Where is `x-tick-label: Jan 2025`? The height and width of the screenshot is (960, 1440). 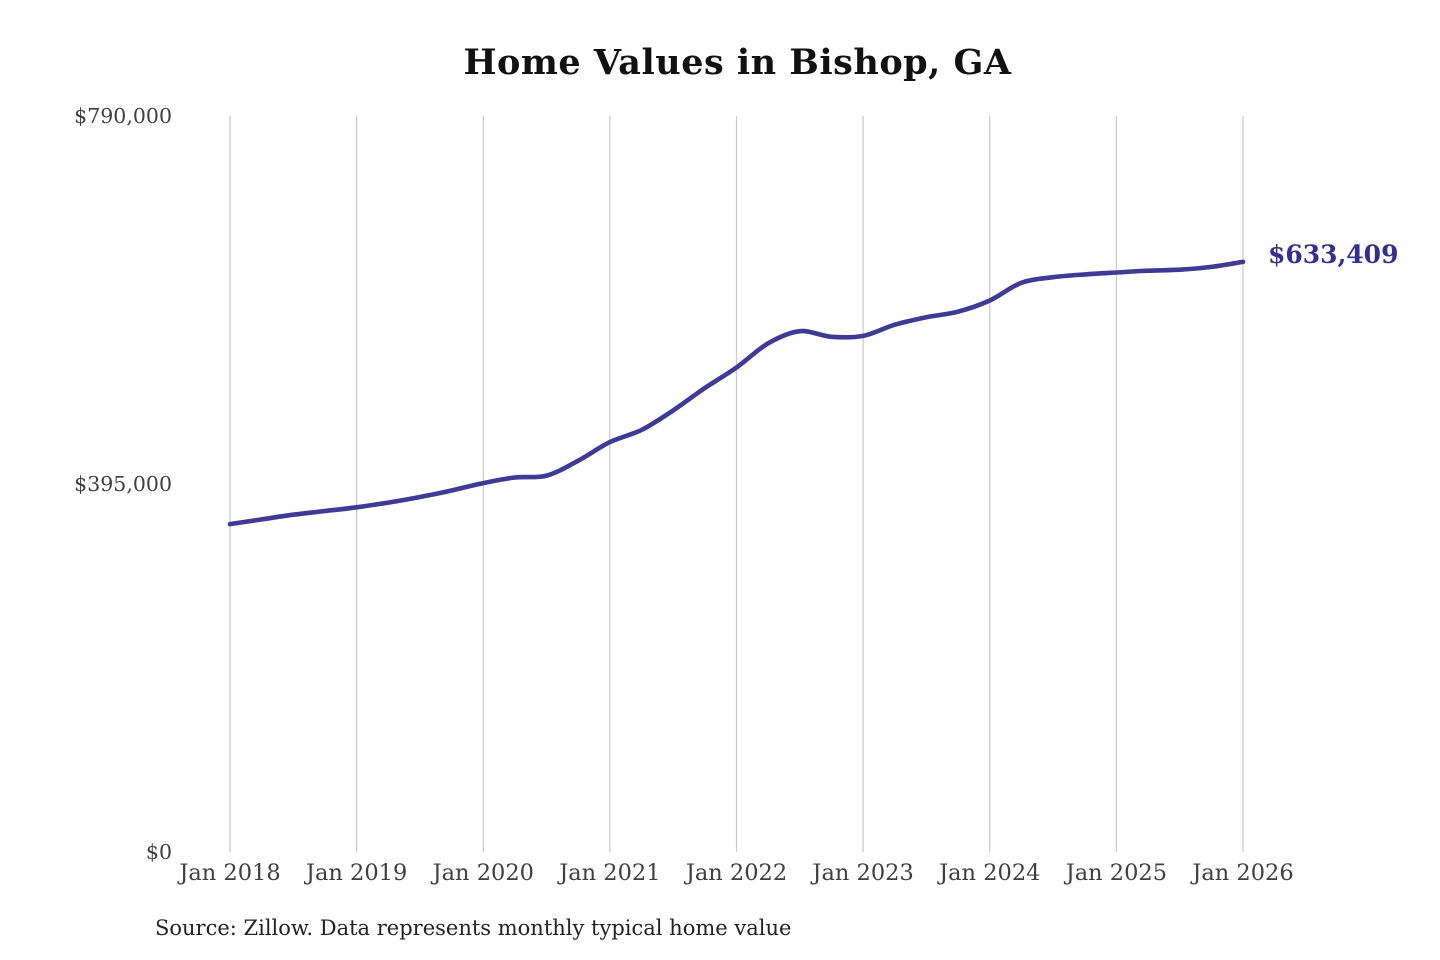
x-tick-label: Jan 2025 is located at coordinates (1115, 873).